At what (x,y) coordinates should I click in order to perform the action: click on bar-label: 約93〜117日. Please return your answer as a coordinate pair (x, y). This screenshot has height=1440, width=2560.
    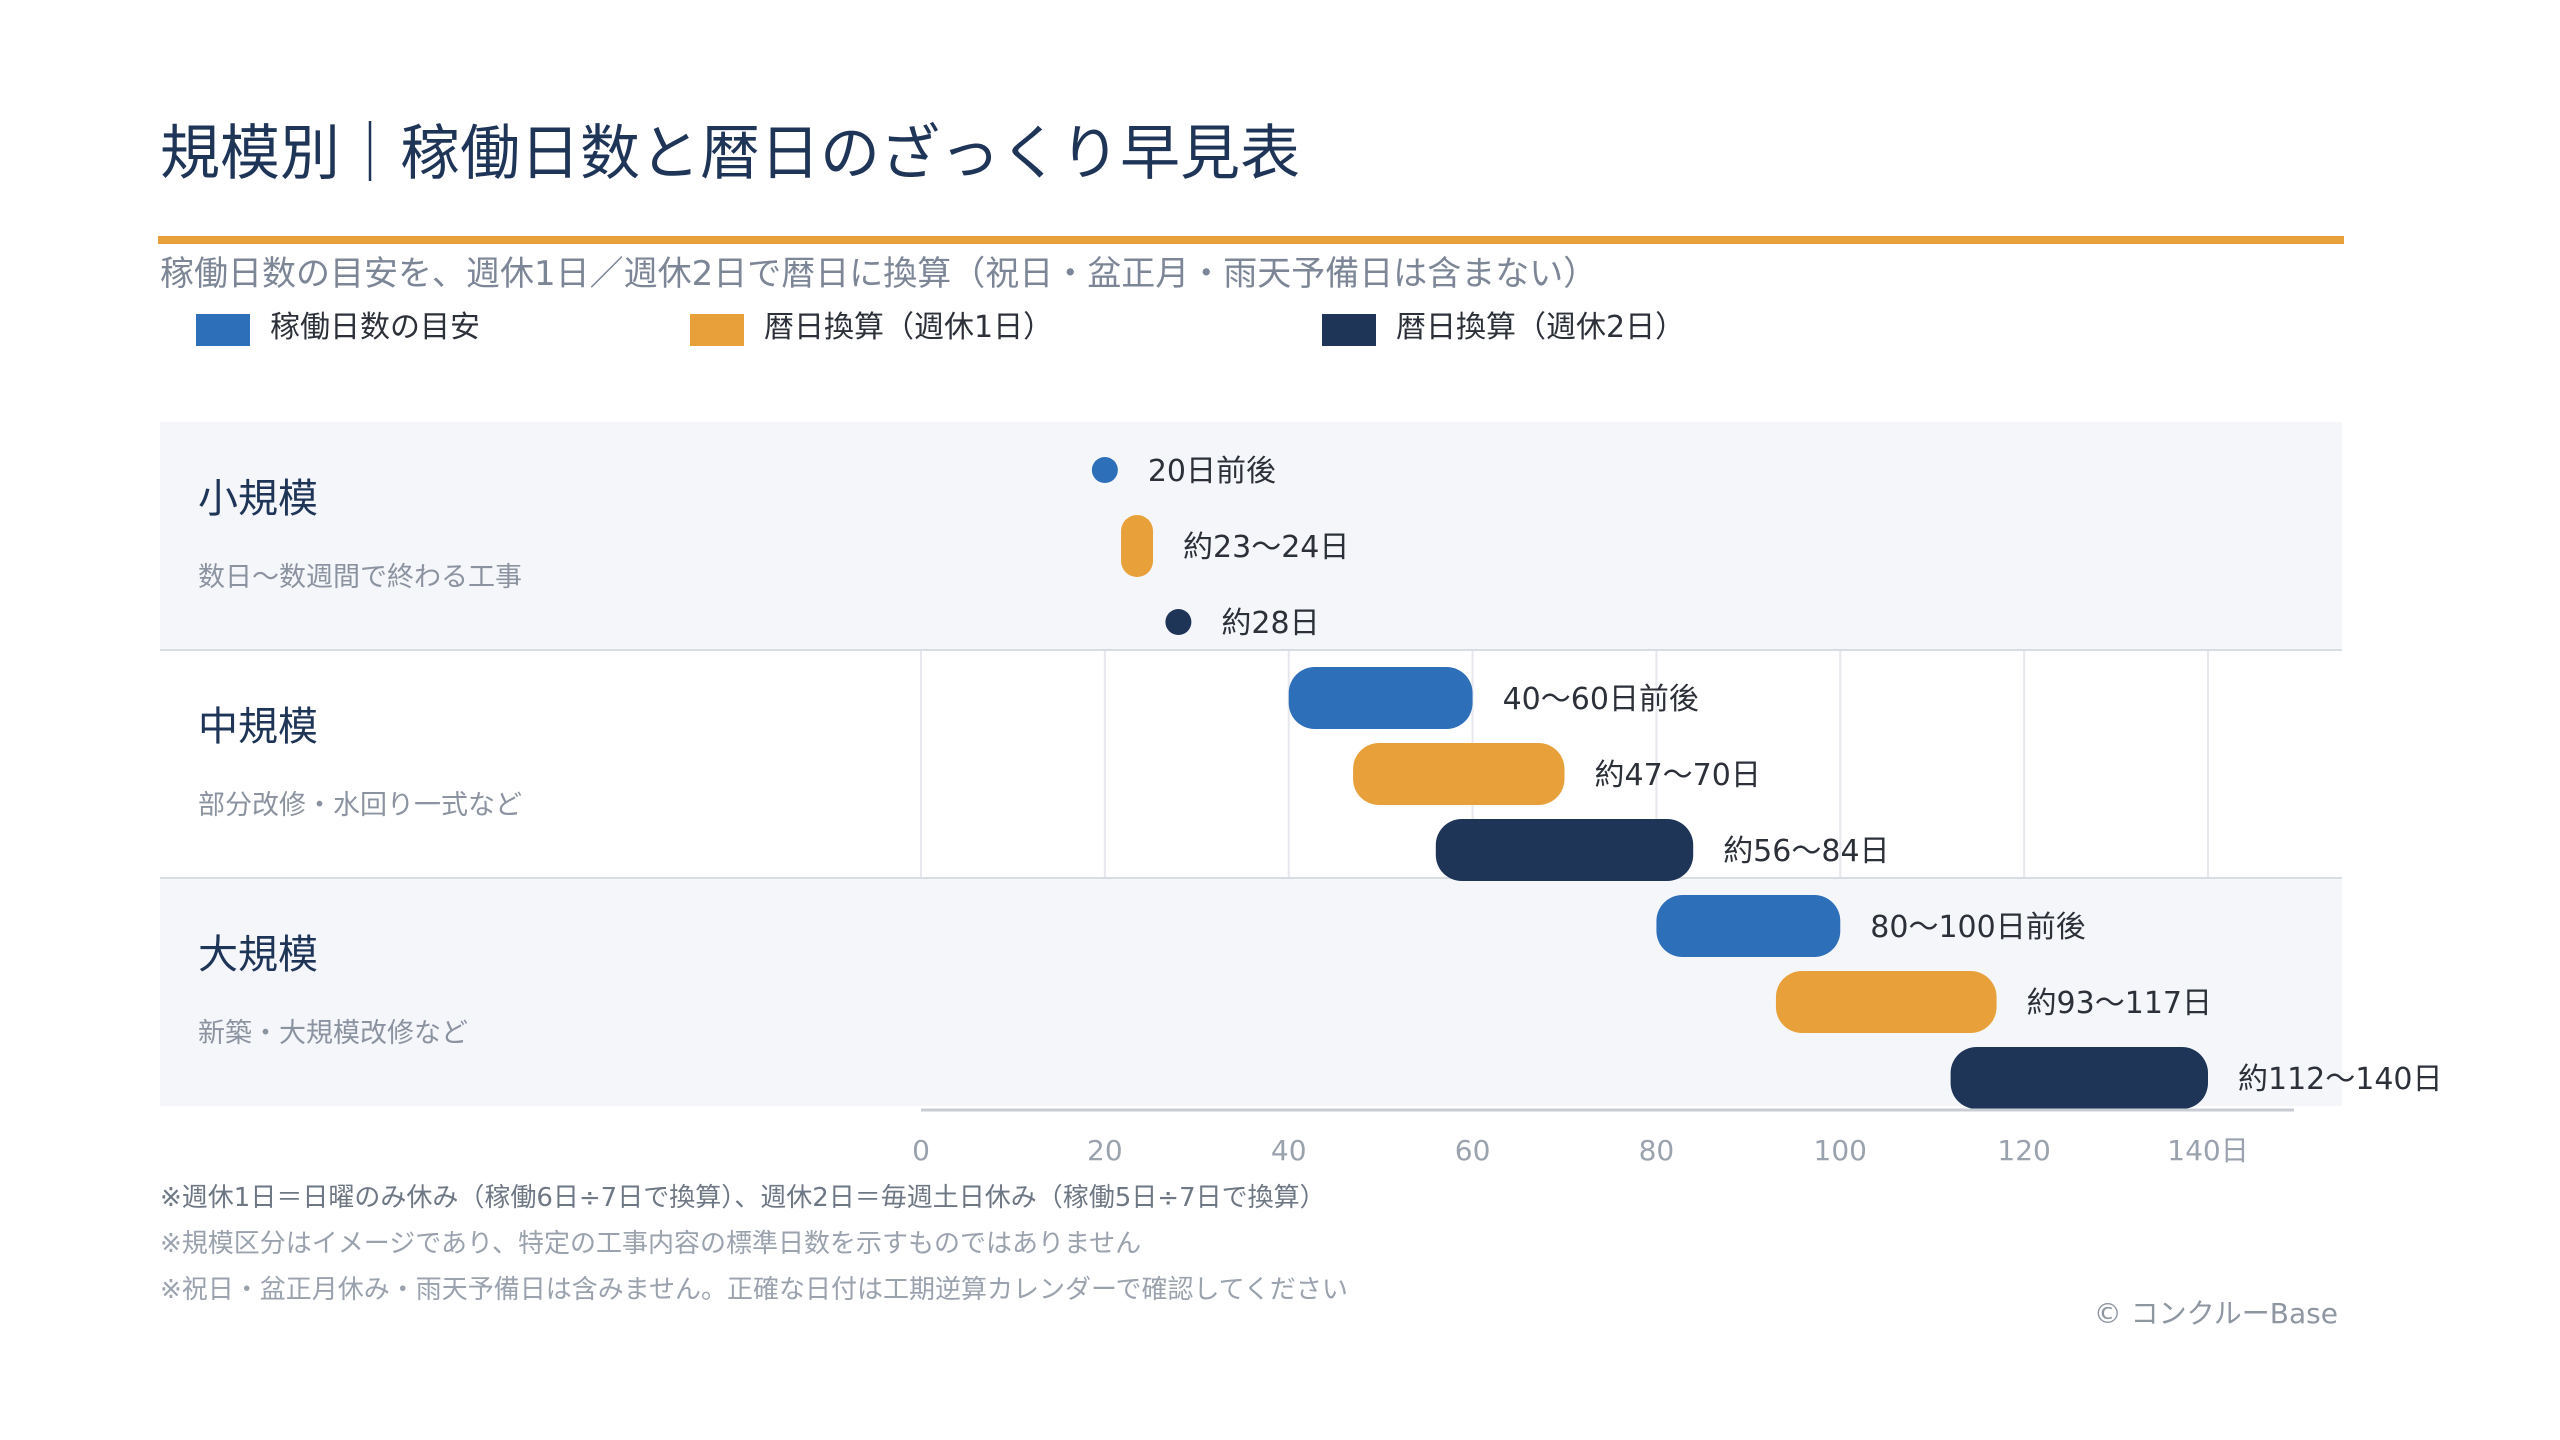
    Looking at the image, I should click on (2119, 1003).